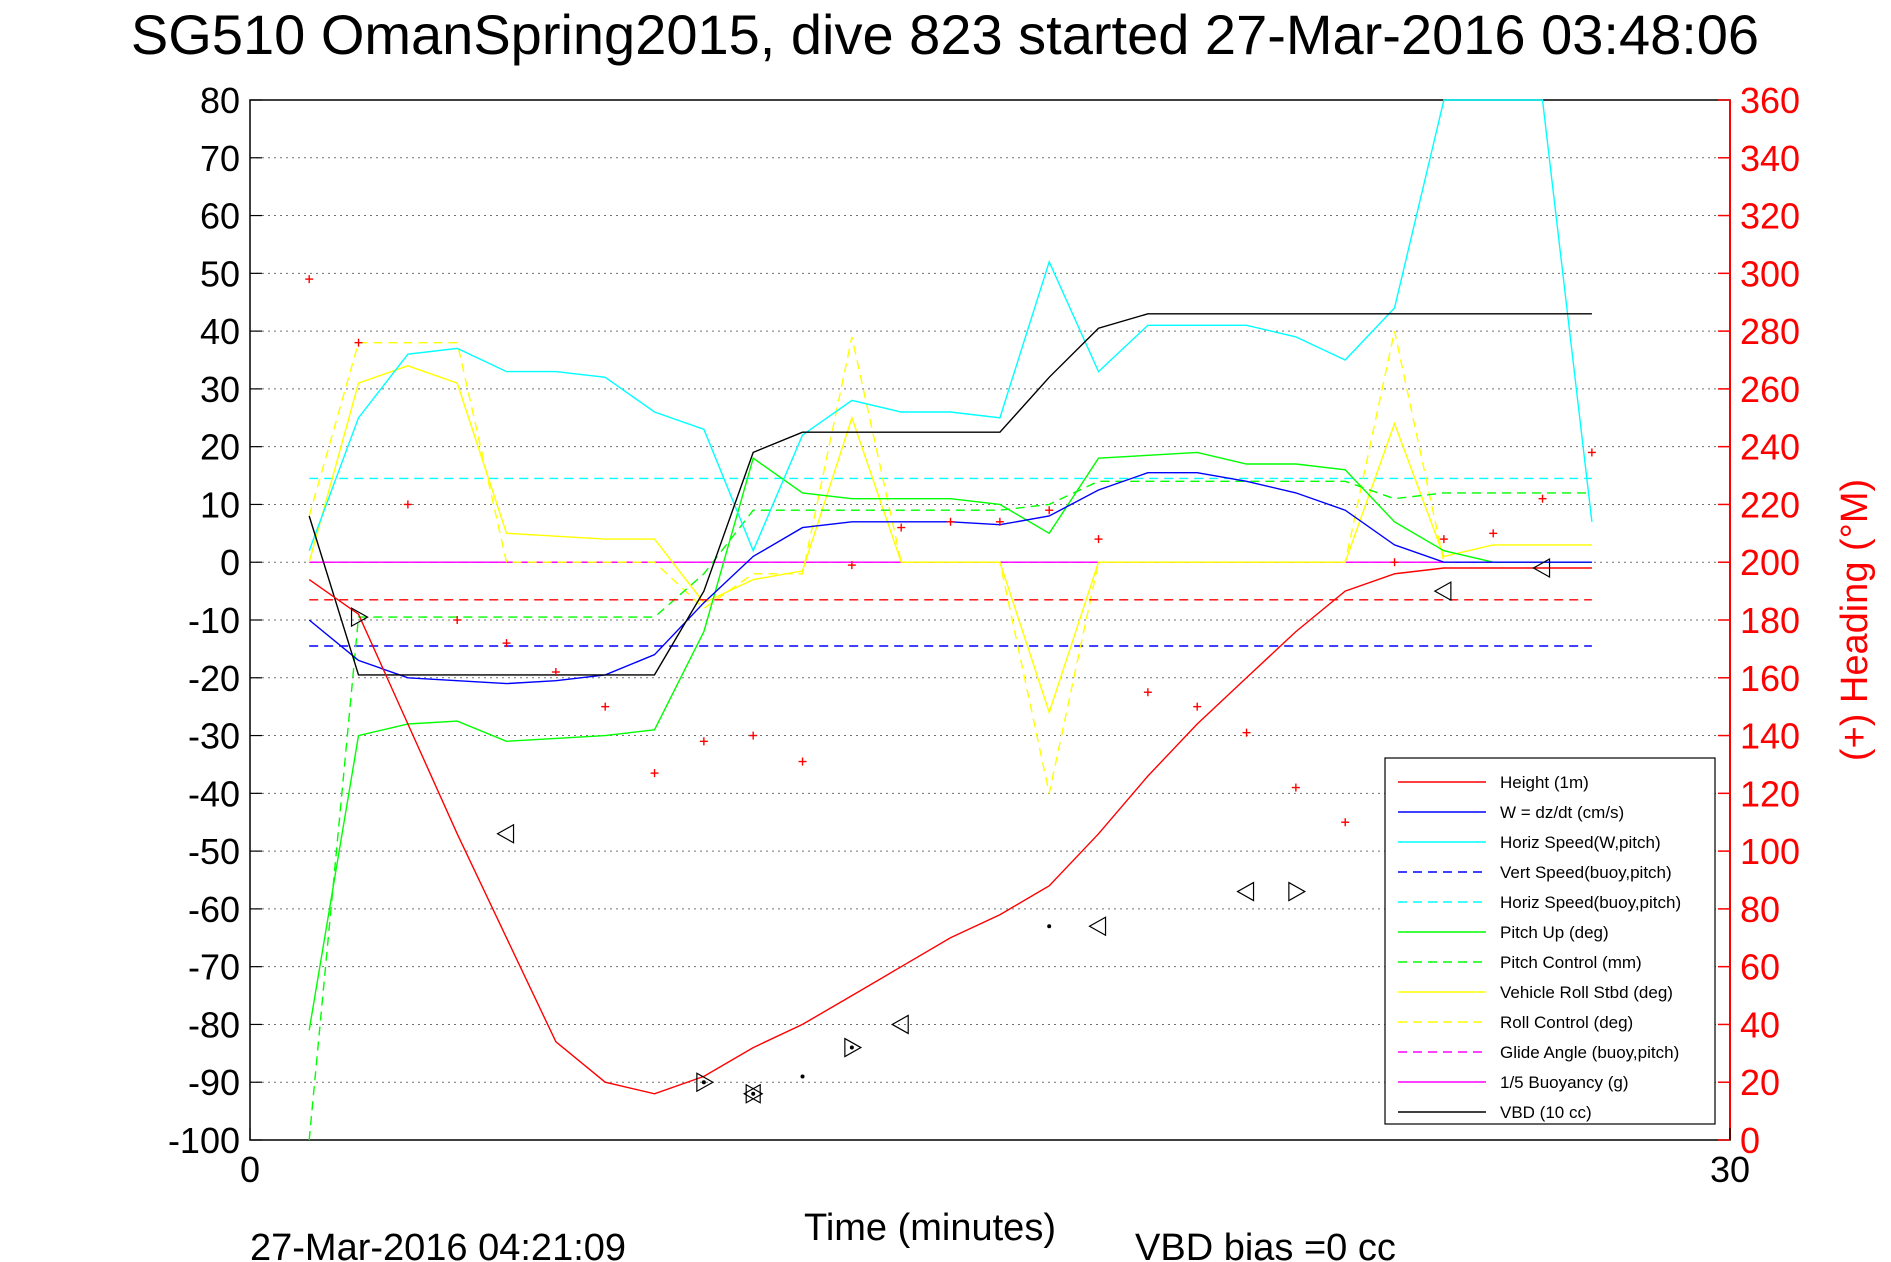 This screenshot has width=1891, height=1262. Describe the element at coordinates (1538, 1052) in the screenshot. I see `legend-item: Glide Angle (buoy,pitch)` at that location.